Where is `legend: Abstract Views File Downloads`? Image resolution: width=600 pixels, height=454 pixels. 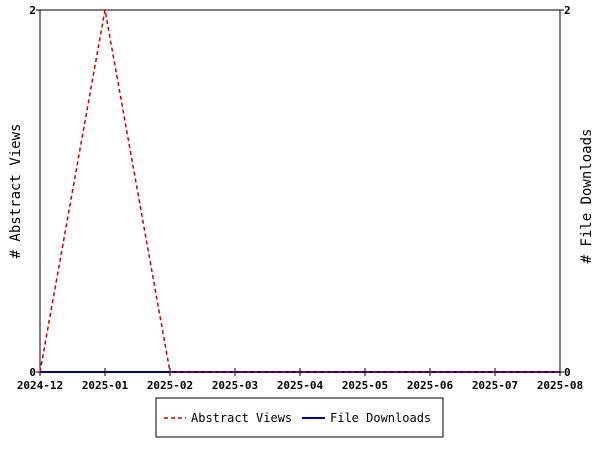
legend: Abstract Views File Downloads is located at coordinates (299, 417).